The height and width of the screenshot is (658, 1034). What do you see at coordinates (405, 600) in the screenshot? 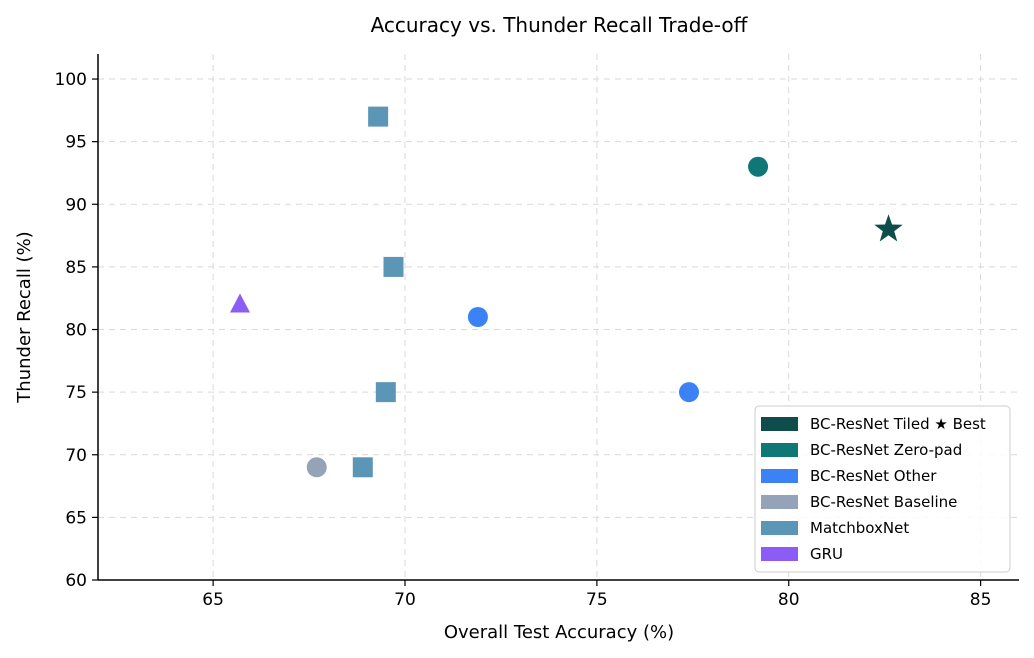
I see `x-tick-label: 70` at bounding box center [405, 600].